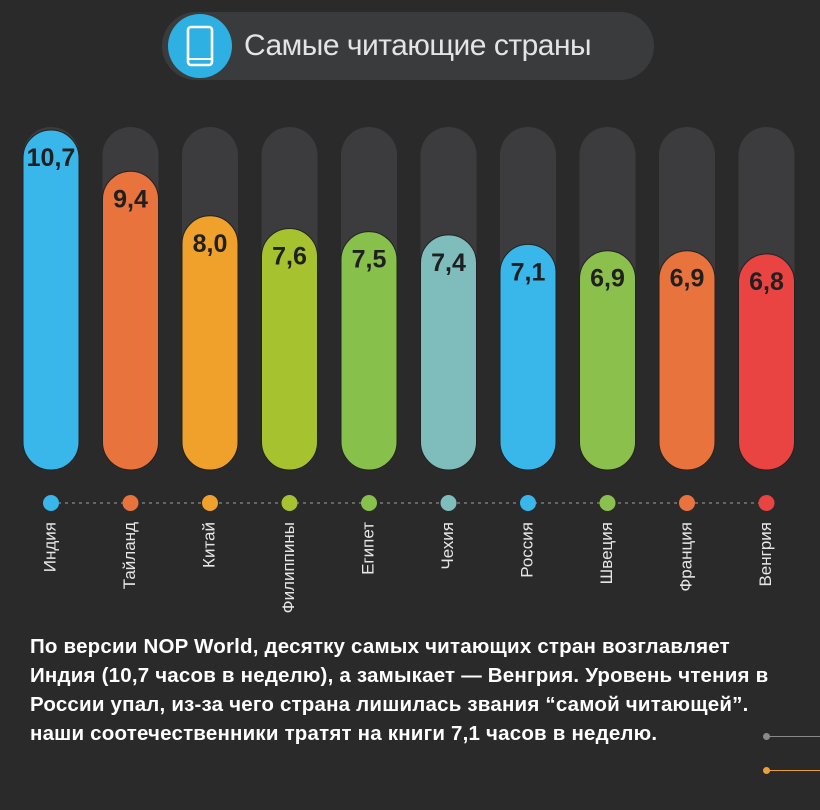 The width and height of the screenshot is (820, 810). What do you see at coordinates (369, 260) in the screenshot?
I see `data-label: 7,5` at bounding box center [369, 260].